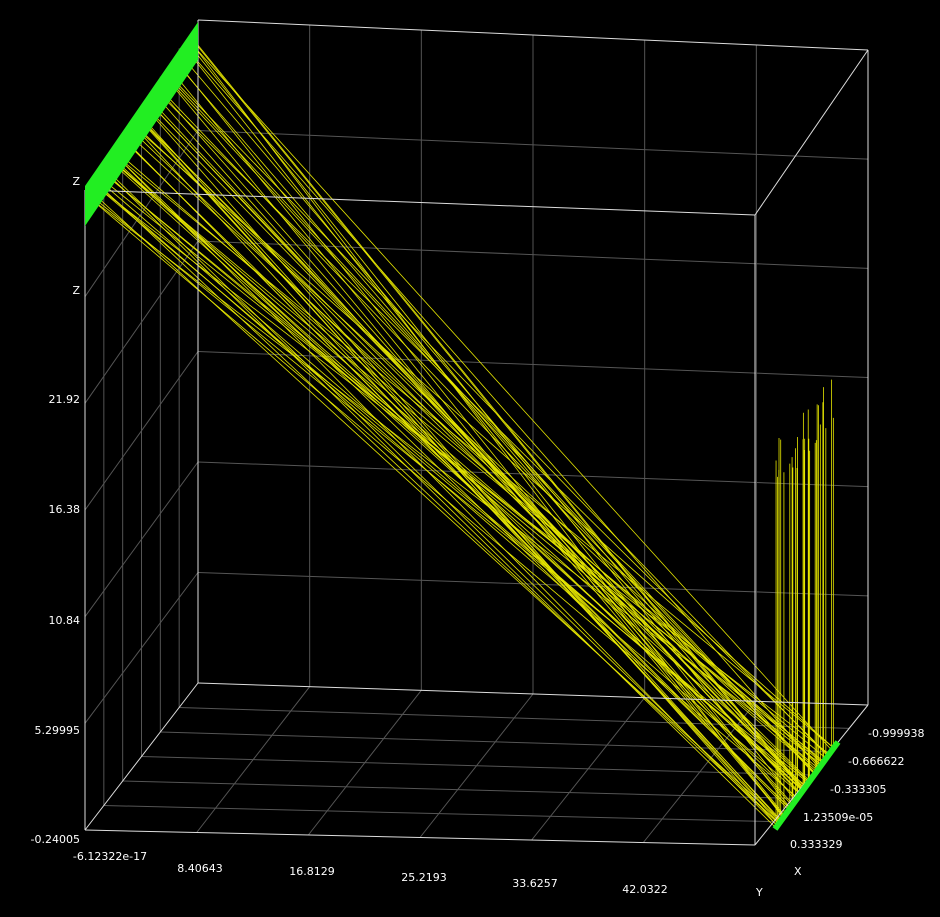  I want to click on y-tick-label: 0.333329, so click(816, 844).